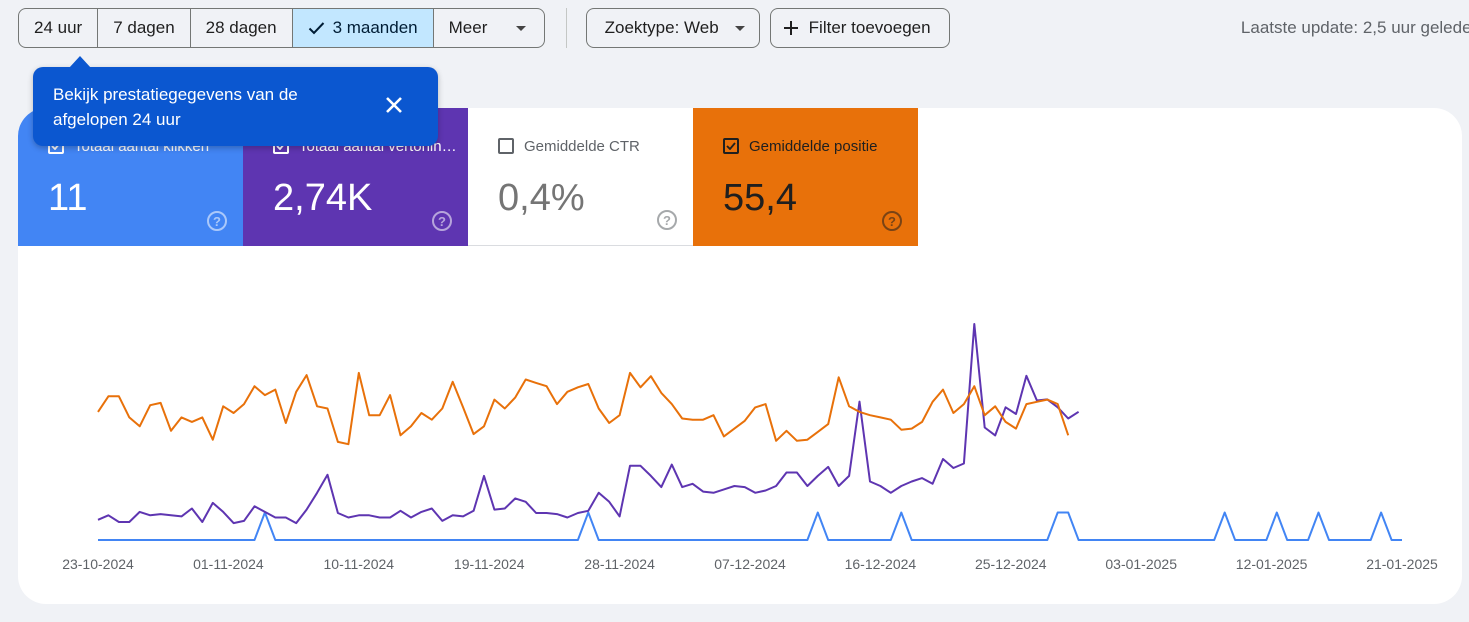 Image resolution: width=1469 pixels, height=622 pixels. Describe the element at coordinates (805, 177) in the screenshot. I see `metric-average-position: Gemiddelde positie 55,4 ?` at that location.